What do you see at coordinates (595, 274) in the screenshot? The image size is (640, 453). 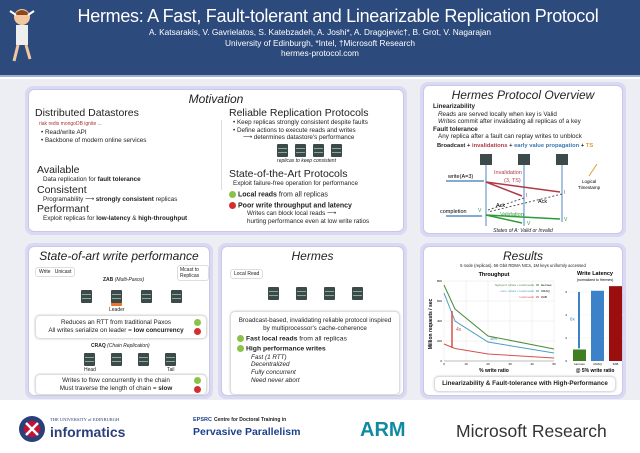 I see `latency-title: Write Latency` at bounding box center [595, 274].